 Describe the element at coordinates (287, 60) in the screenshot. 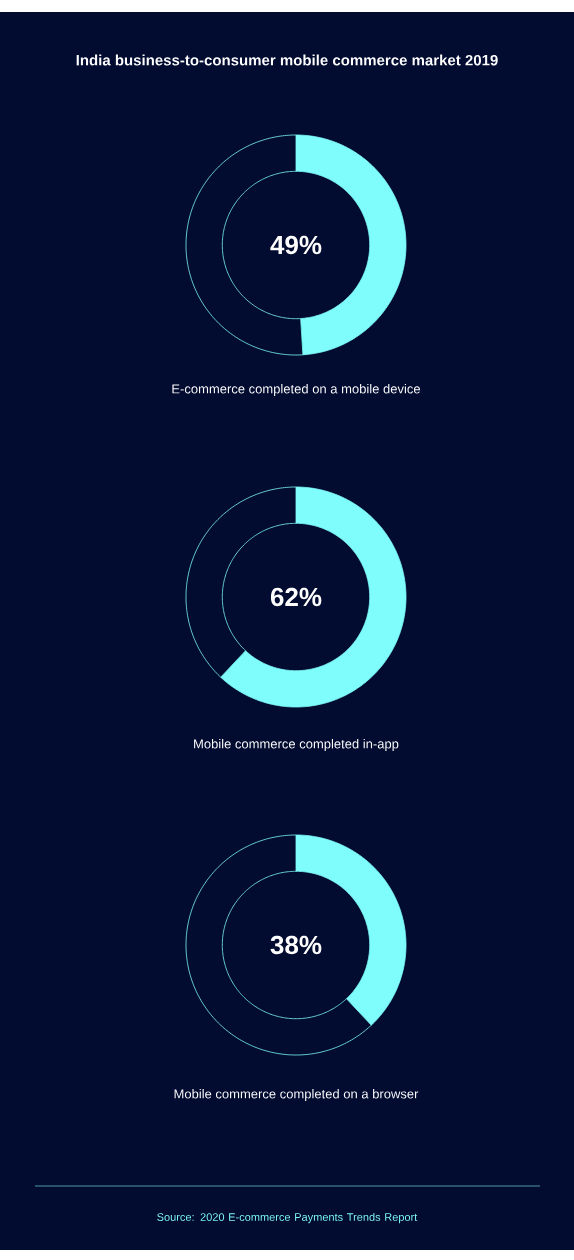

I see `chart-title: India business-to-consumer mobile commerce market 2019` at that location.